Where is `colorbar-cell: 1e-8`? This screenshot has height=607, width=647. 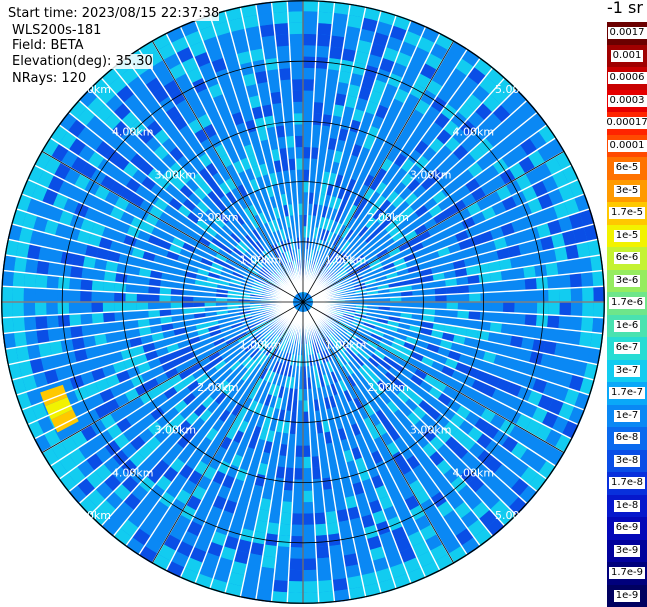
colorbar-cell: 1e-8 is located at coordinates (627, 505).